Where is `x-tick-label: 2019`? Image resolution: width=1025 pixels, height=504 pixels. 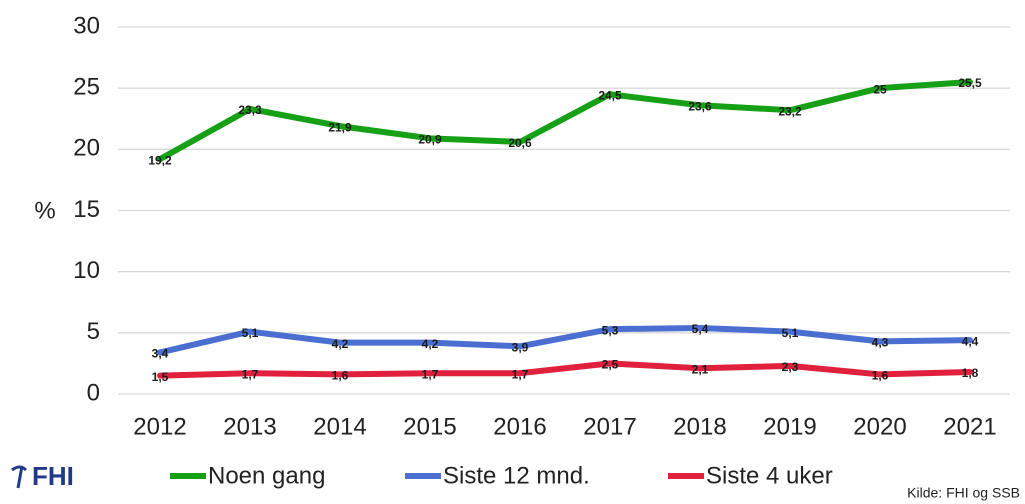 x-tick-label: 2019 is located at coordinates (789, 426).